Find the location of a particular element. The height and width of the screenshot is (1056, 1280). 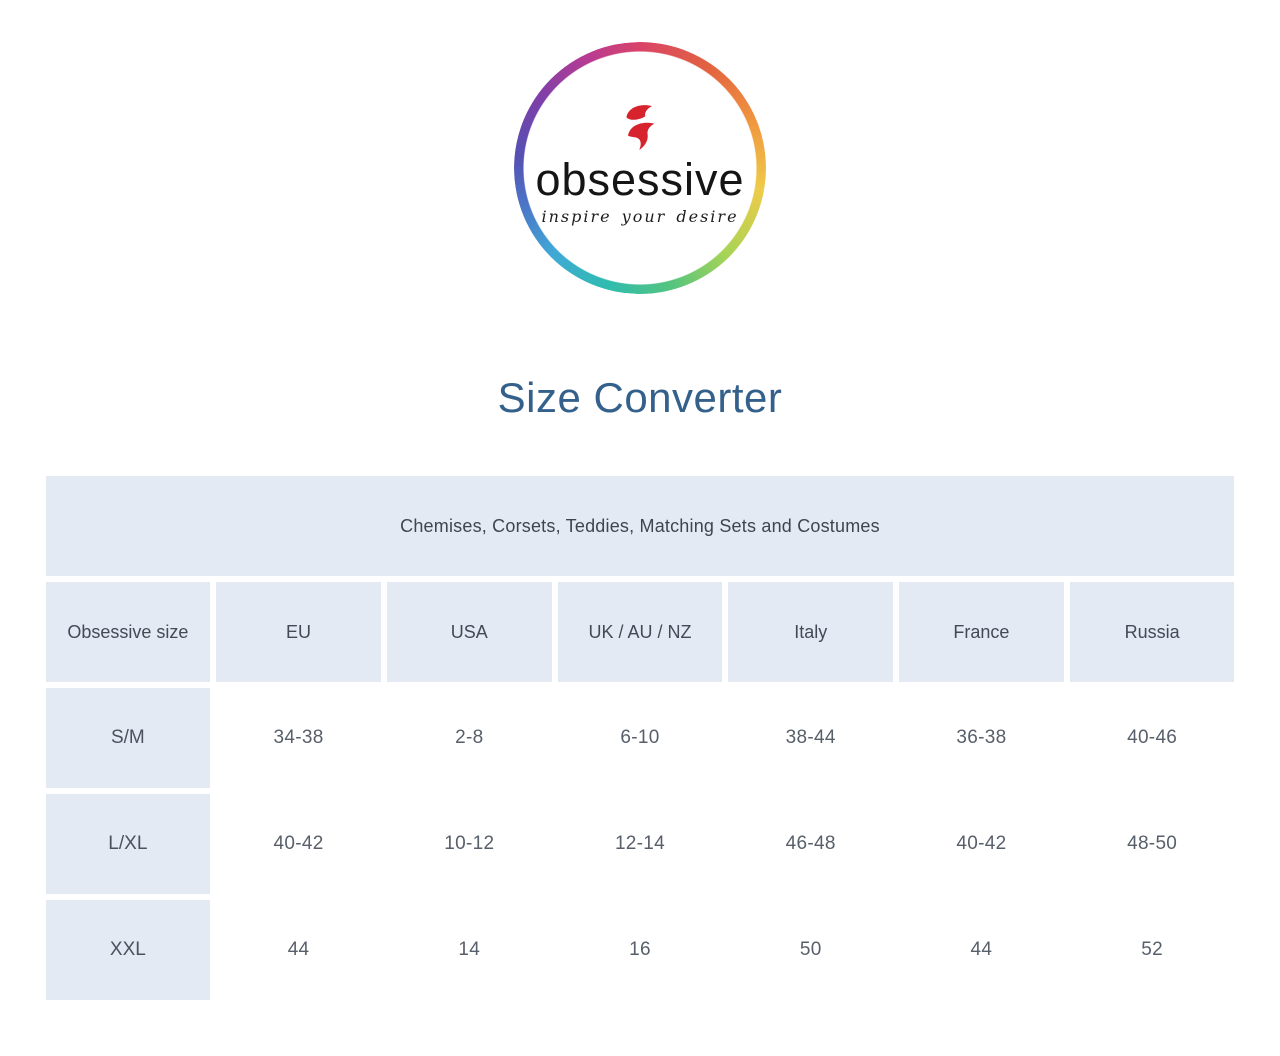

value-cell: 6-10 is located at coordinates (640, 738).